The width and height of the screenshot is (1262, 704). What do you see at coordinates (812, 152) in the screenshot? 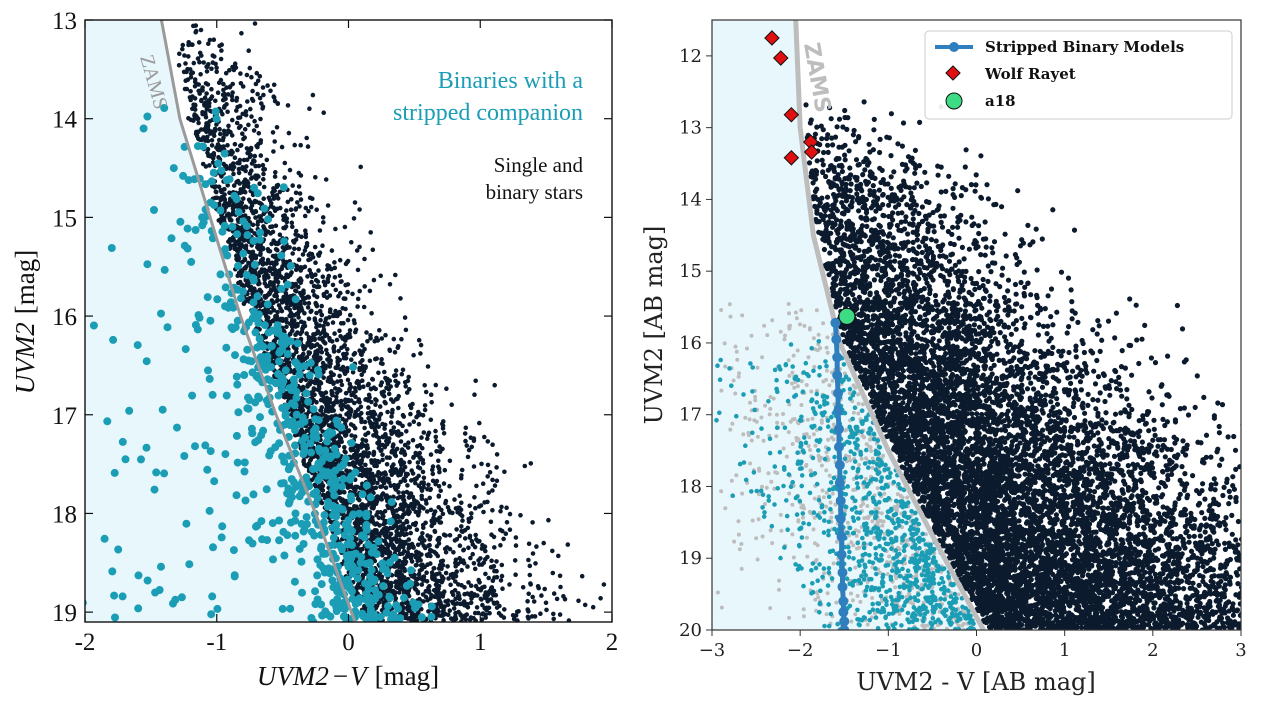
I see `wolf-rayet-point` at bounding box center [812, 152].